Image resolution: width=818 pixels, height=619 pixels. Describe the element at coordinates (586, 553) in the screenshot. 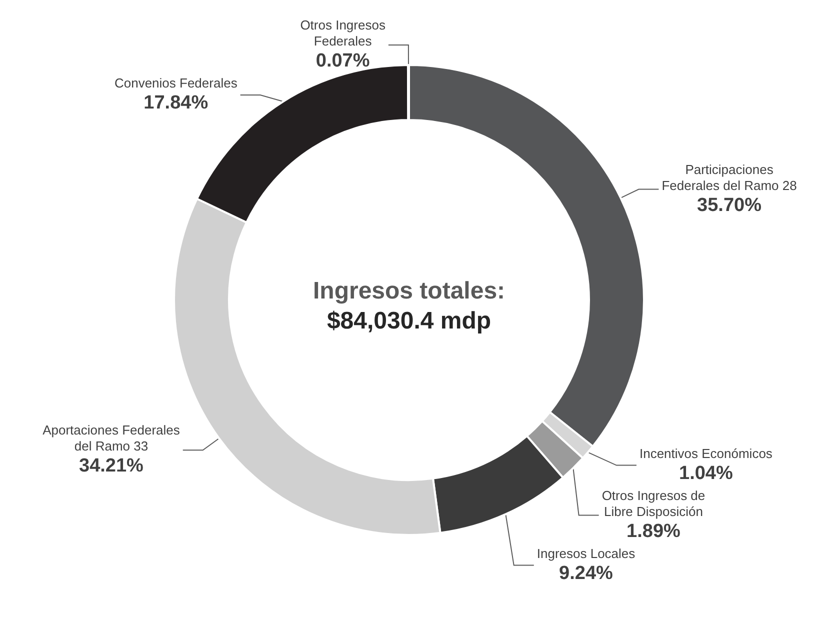

I see `slice-label: Ingresos Locales` at that location.